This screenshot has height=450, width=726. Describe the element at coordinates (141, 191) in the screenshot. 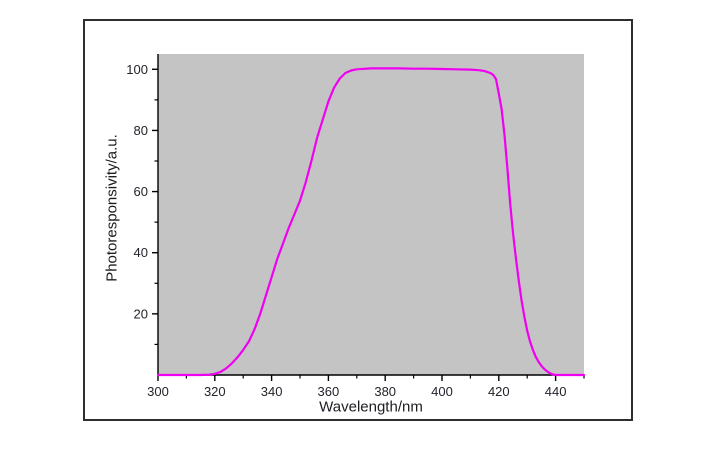

I see `y-tick-label: 60` at that location.